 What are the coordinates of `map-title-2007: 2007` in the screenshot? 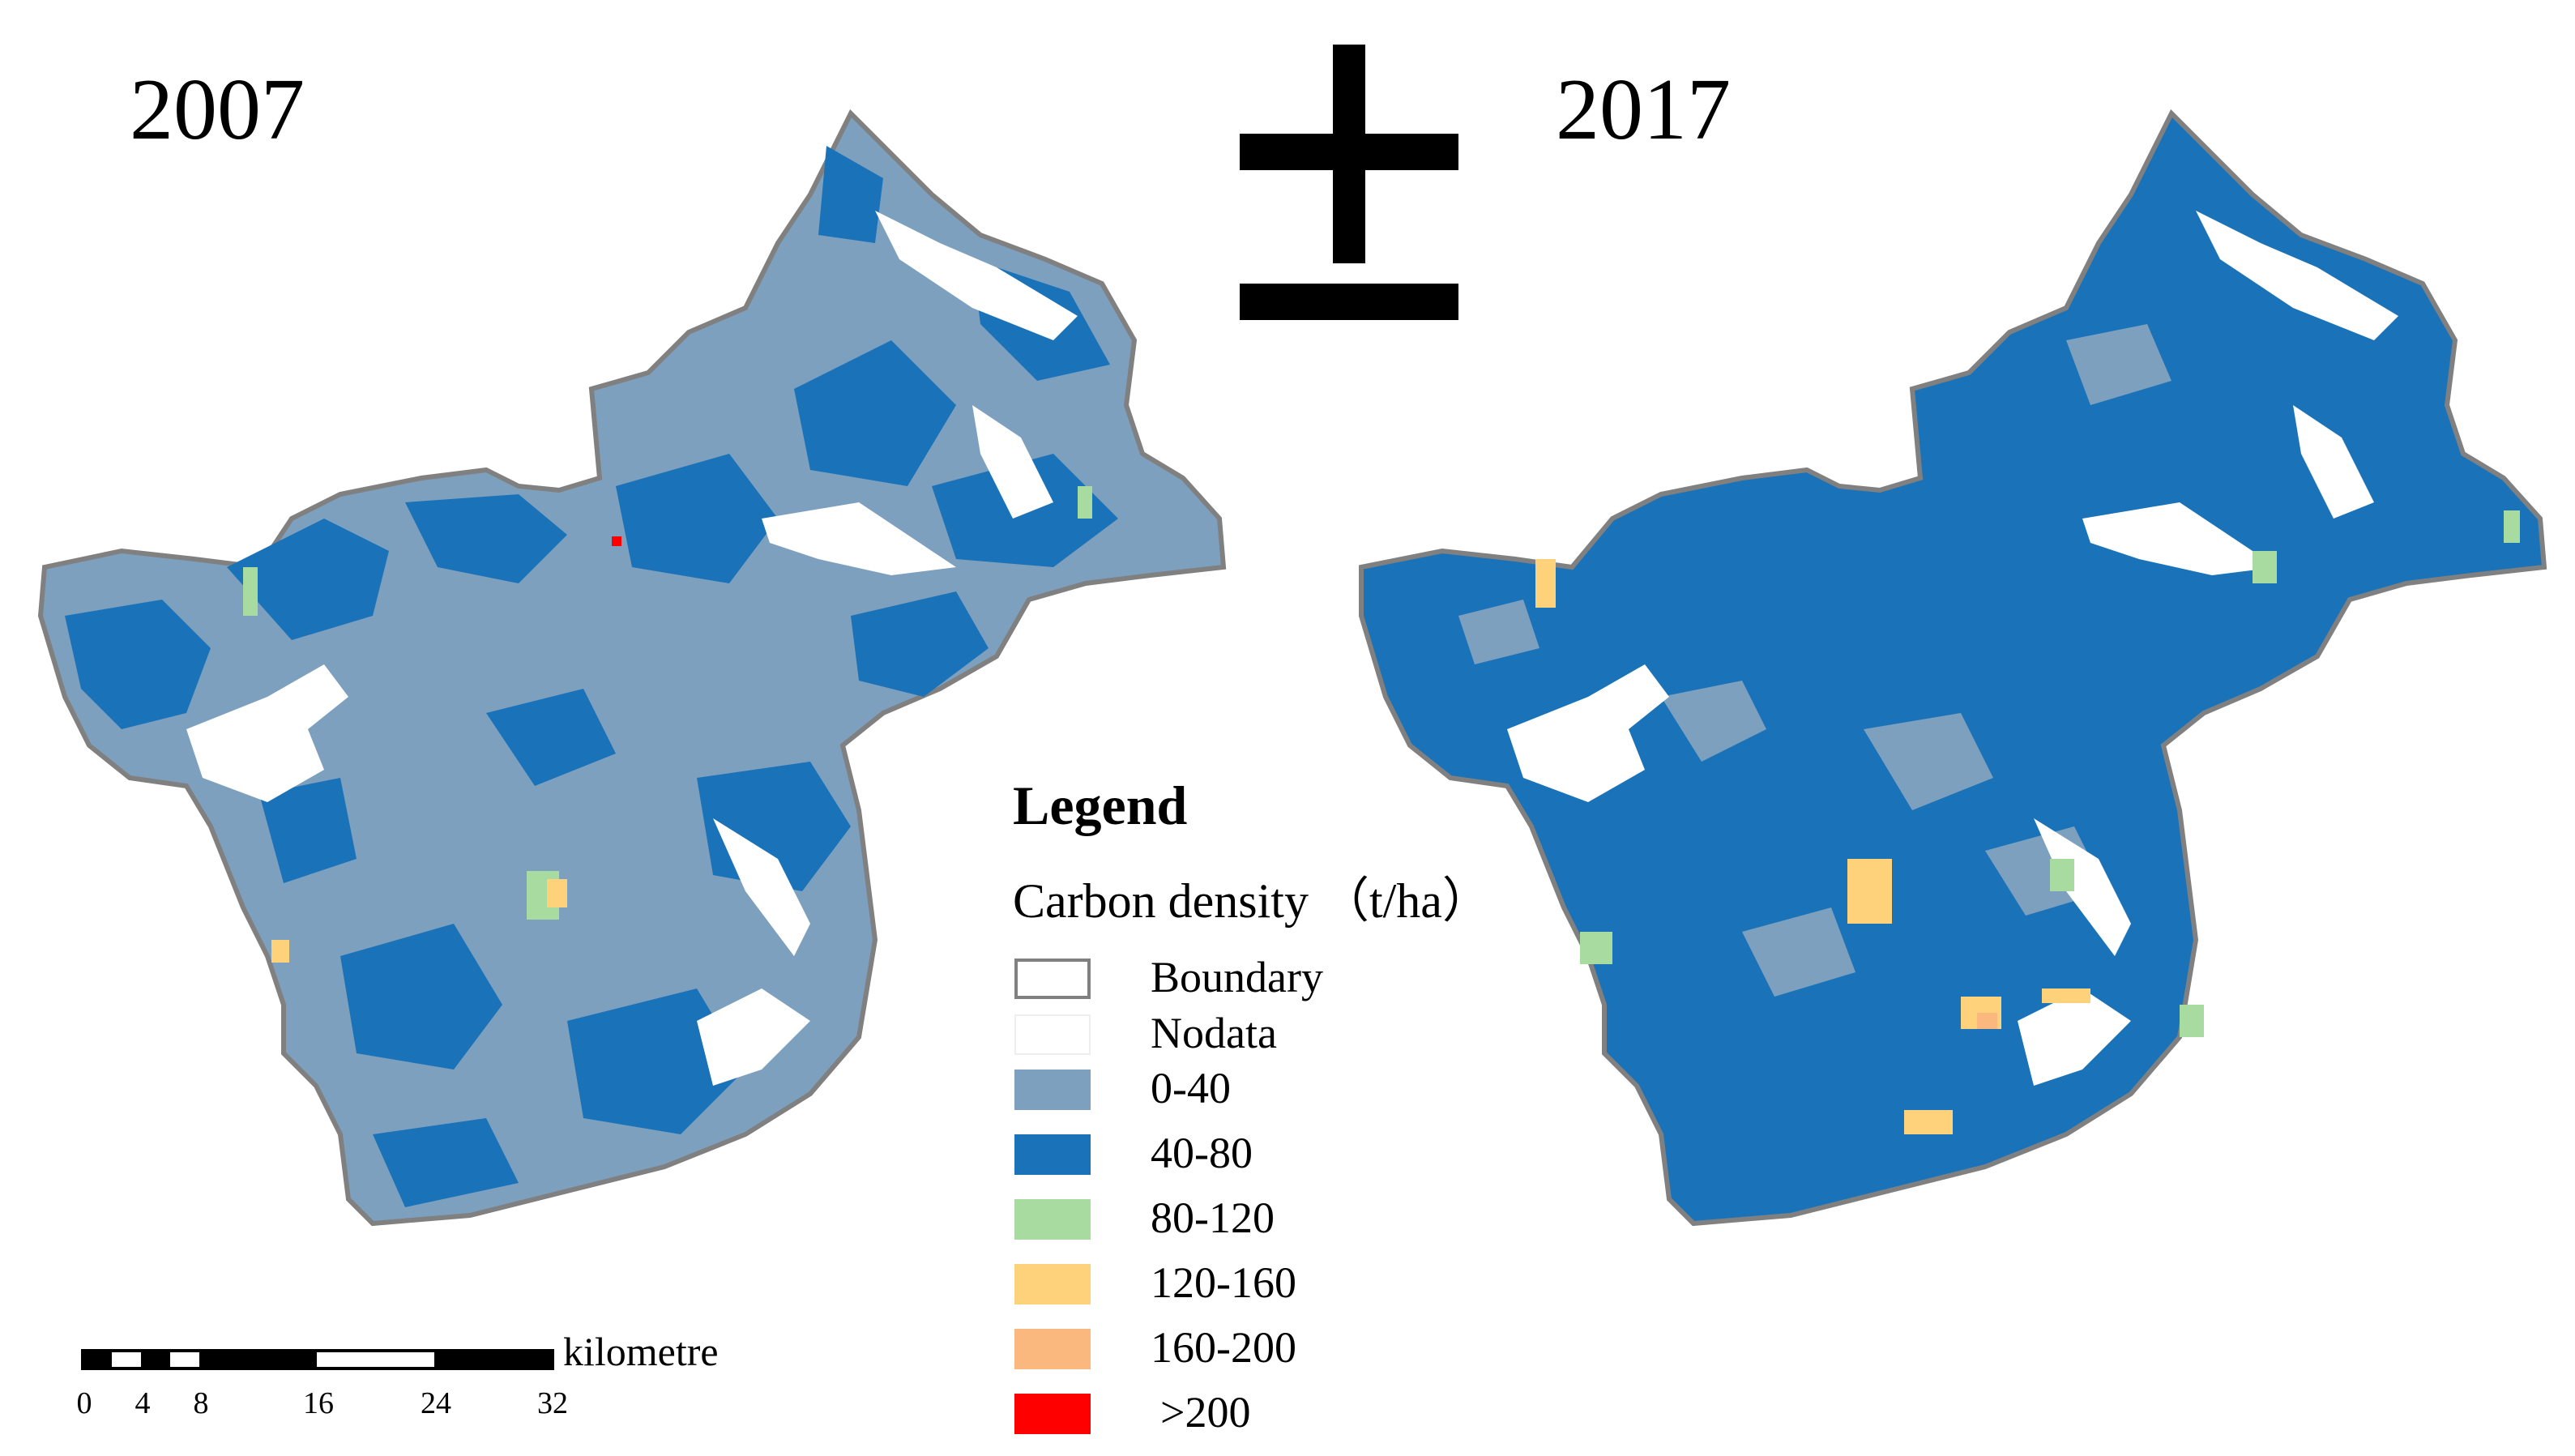 It's located at (217, 110).